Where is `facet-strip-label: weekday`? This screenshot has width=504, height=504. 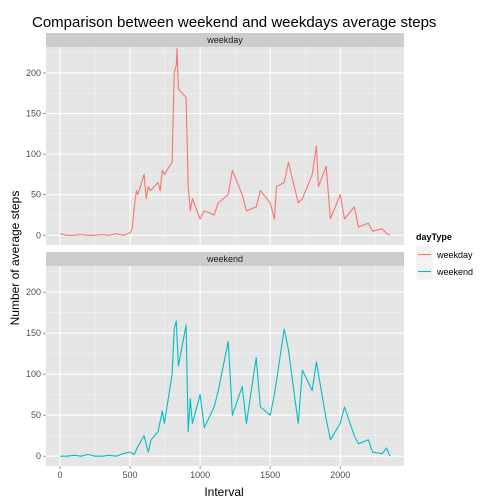 facet-strip-label: weekday is located at coordinates (224, 40).